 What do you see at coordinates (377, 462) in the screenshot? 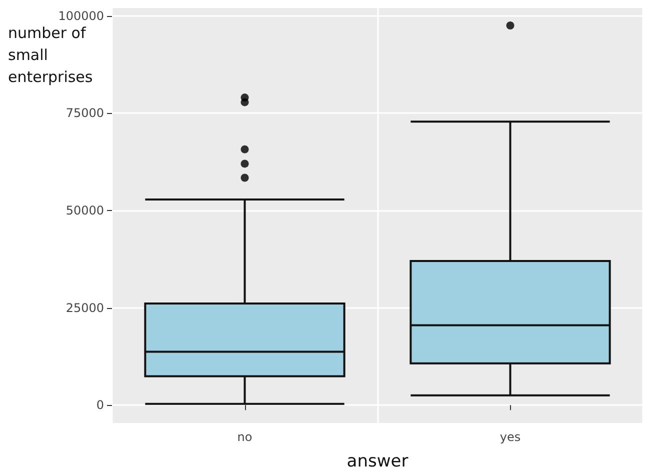
I see `x-axis-title: answer` at bounding box center [377, 462].